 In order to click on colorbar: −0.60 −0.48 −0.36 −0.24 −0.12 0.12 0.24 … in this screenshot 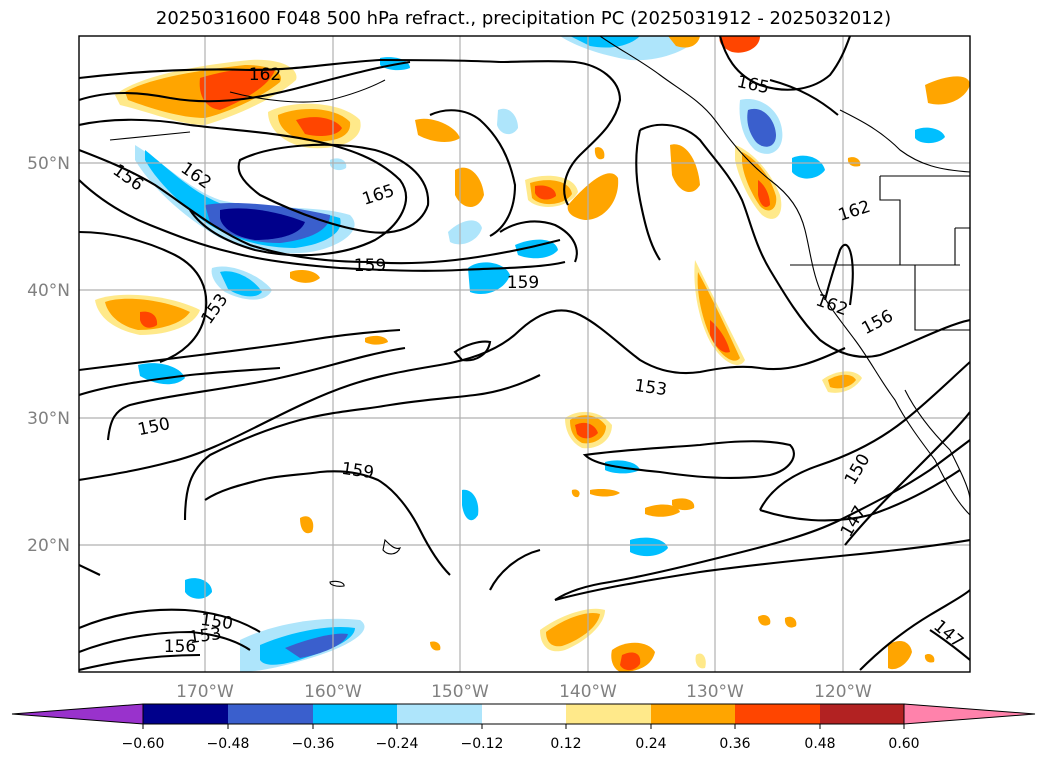, I will do `click(523, 727)`.